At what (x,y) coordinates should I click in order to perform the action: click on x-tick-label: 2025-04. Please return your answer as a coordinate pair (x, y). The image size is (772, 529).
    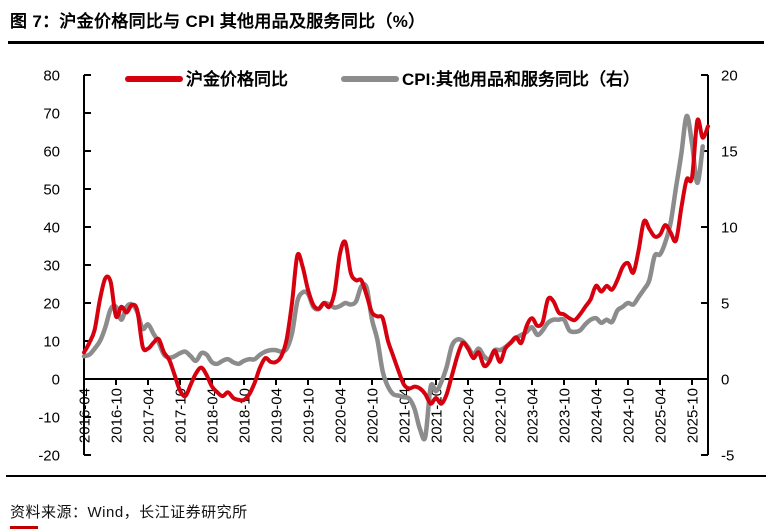
    Looking at the image, I should click on (661, 415).